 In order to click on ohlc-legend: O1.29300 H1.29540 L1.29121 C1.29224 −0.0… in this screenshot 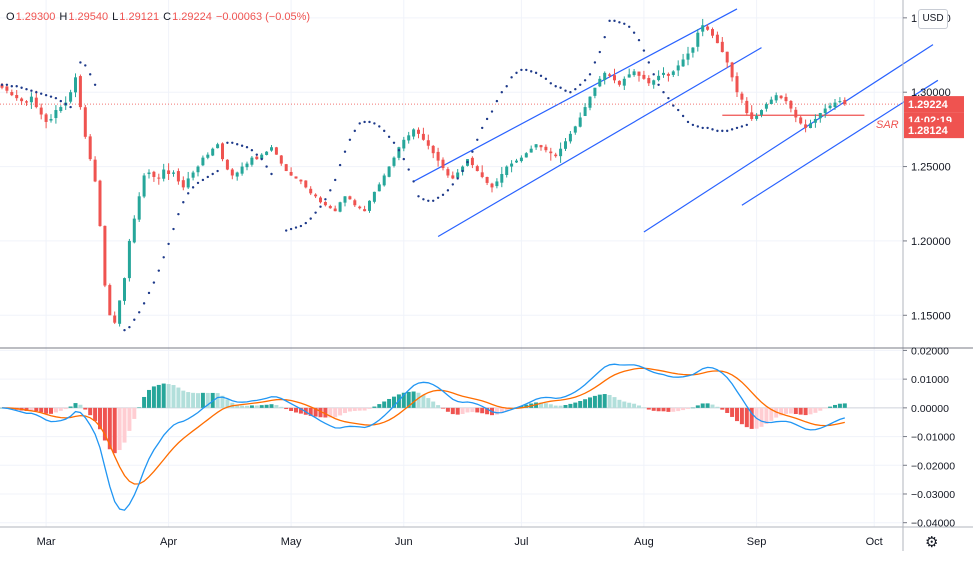, I will do `click(158, 17)`.